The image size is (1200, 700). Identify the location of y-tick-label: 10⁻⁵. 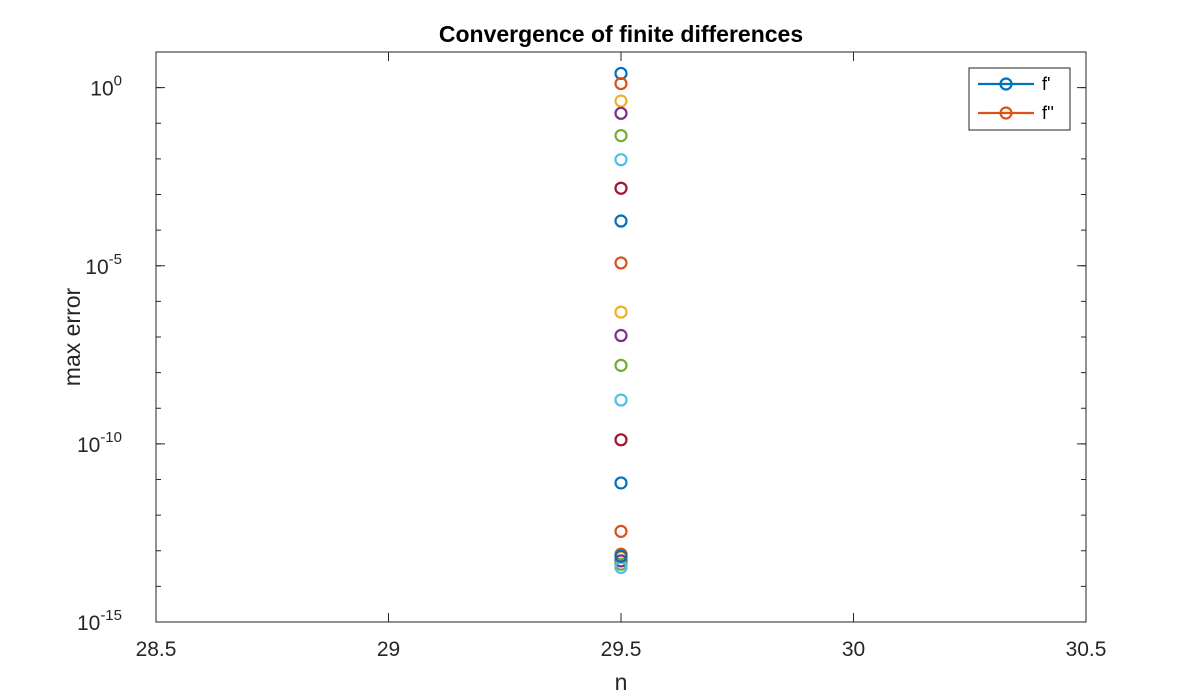
(103, 265).